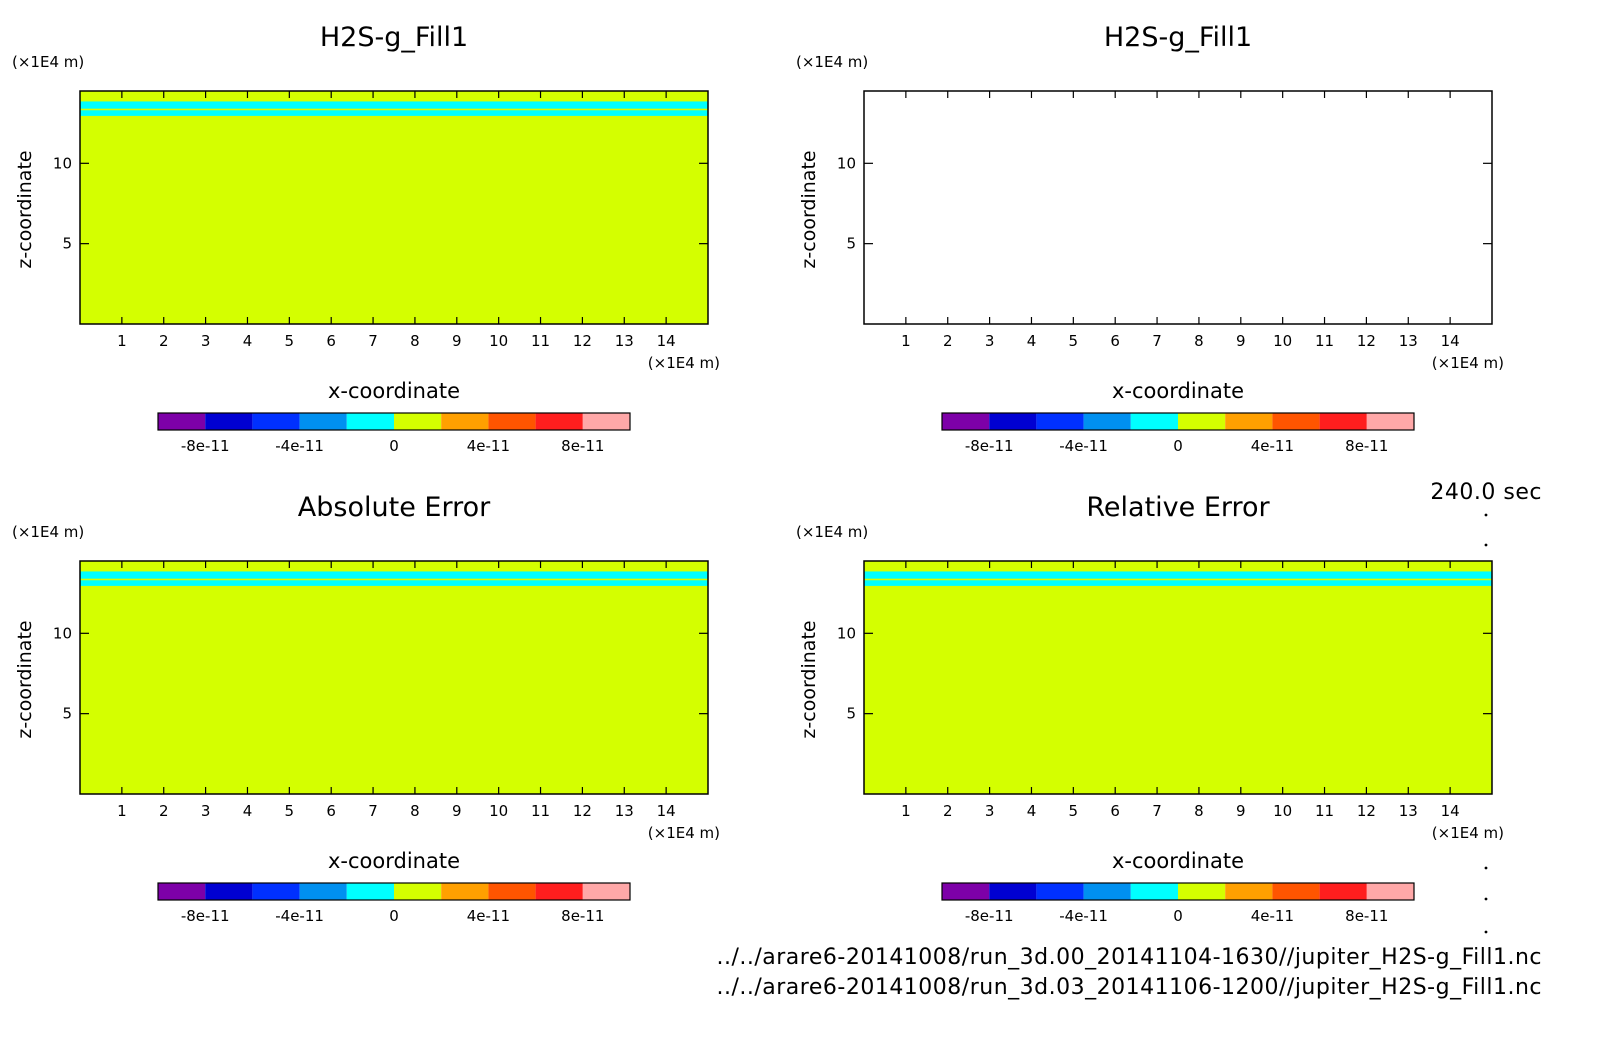 Image resolution: width=1604 pixels, height=1054 pixels. Describe the element at coordinates (205, 446) in the screenshot. I see `panel-1-colorbar-label-1: -8e-11` at that location.